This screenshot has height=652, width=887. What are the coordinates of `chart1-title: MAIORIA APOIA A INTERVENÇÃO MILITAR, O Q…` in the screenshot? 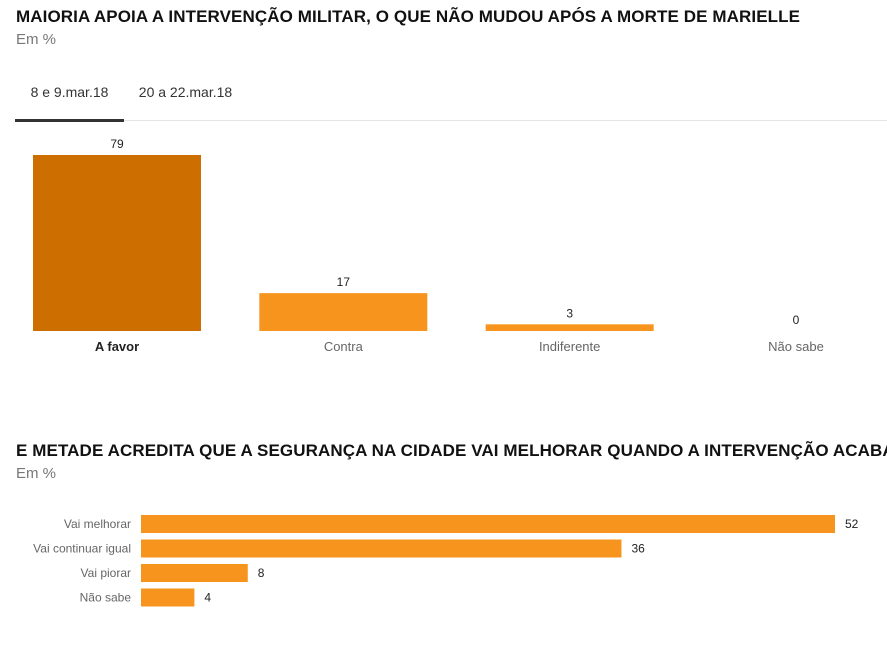 It's located at (408, 16).